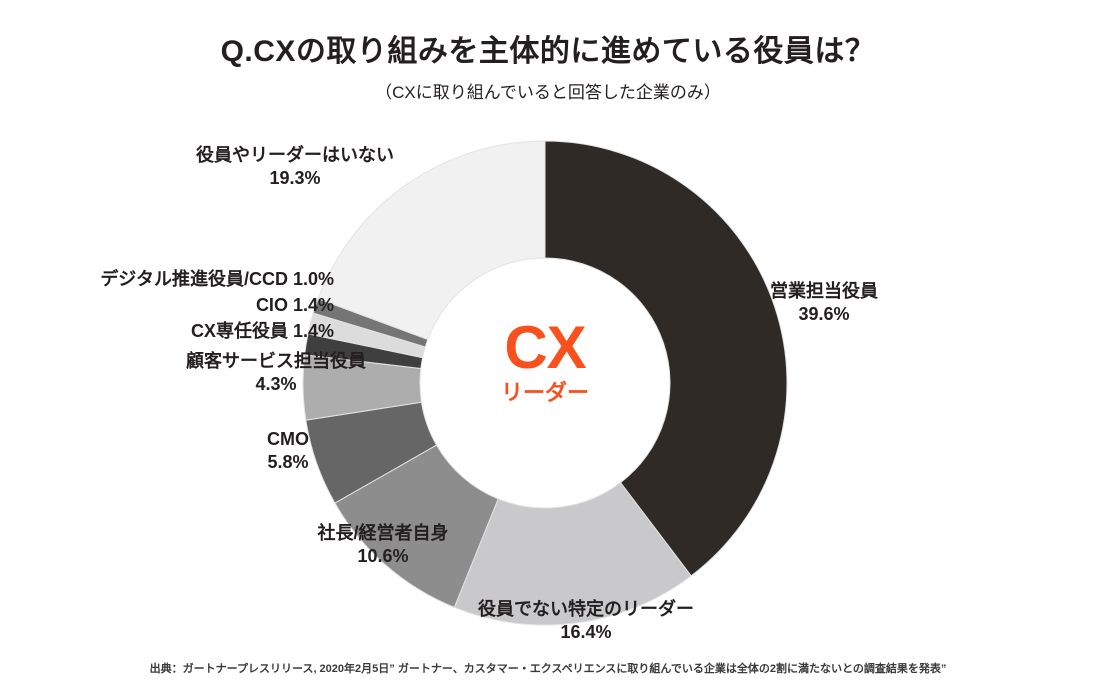 The height and width of the screenshot is (700, 1096). Describe the element at coordinates (288, 439) in the screenshot. I see `label-cmo-name: CMO` at that location.